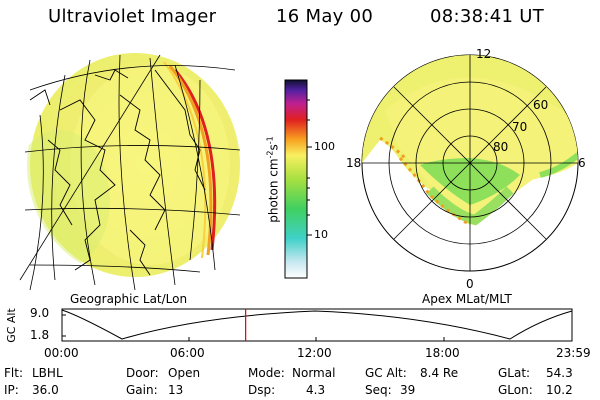  What do you see at coordinates (325, 16) in the screenshot?
I see `observation-date: 16 May 00` at bounding box center [325, 16].